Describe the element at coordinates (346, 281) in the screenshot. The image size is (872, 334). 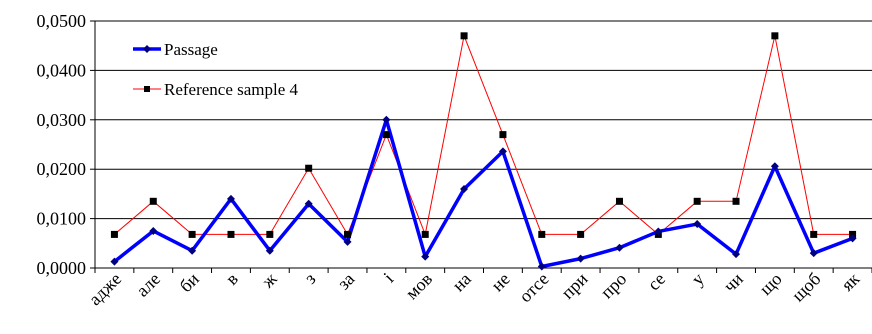
I see `x-category-label: за` at that location.